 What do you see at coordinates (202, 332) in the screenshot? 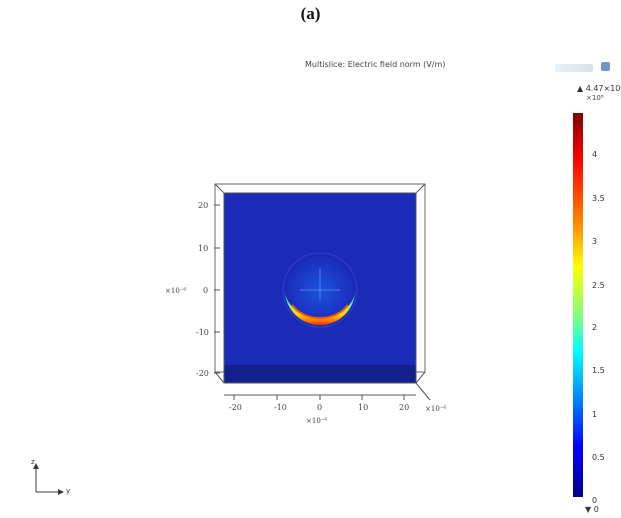
I see `y-tick-label: -10` at bounding box center [202, 332].